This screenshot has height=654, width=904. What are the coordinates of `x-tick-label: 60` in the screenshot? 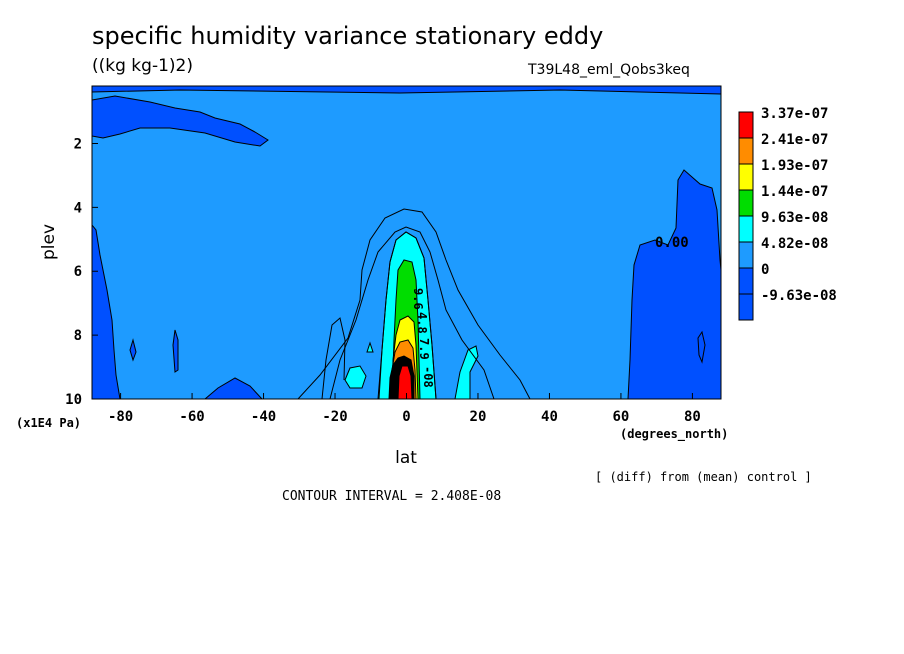 It's located at (621, 417).